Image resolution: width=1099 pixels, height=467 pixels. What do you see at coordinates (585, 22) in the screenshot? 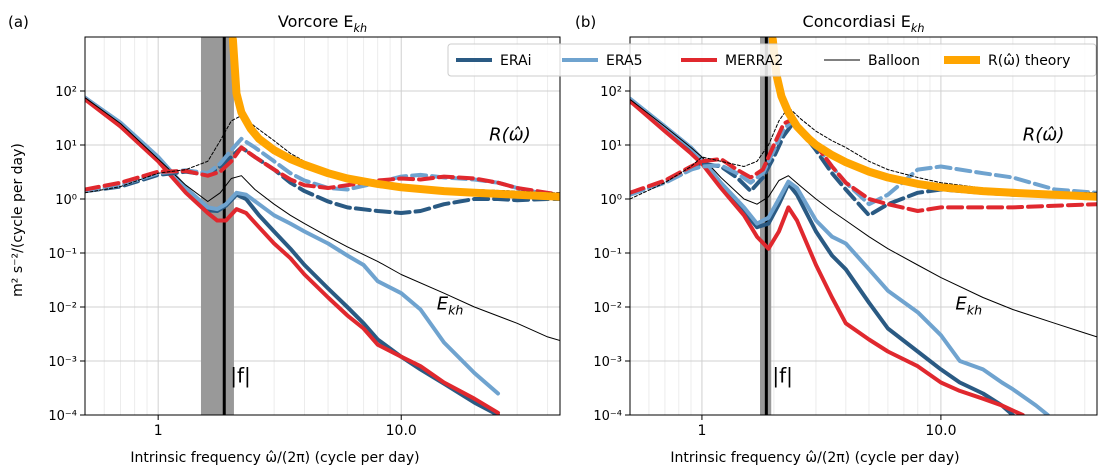
I see `panel-label: (b)` at bounding box center [585, 22].